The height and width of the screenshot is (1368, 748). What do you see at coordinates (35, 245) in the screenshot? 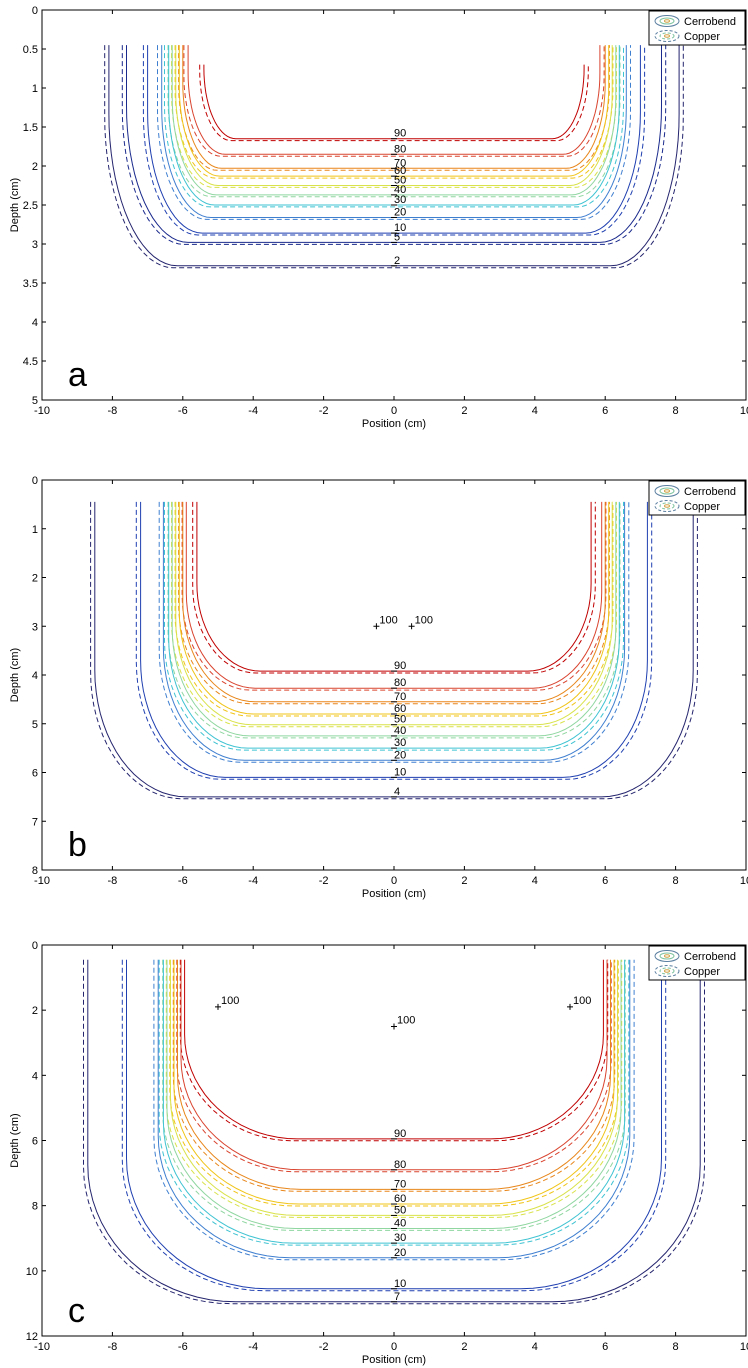
I see `y-tick-label: 3` at bounding box center [35, 245].